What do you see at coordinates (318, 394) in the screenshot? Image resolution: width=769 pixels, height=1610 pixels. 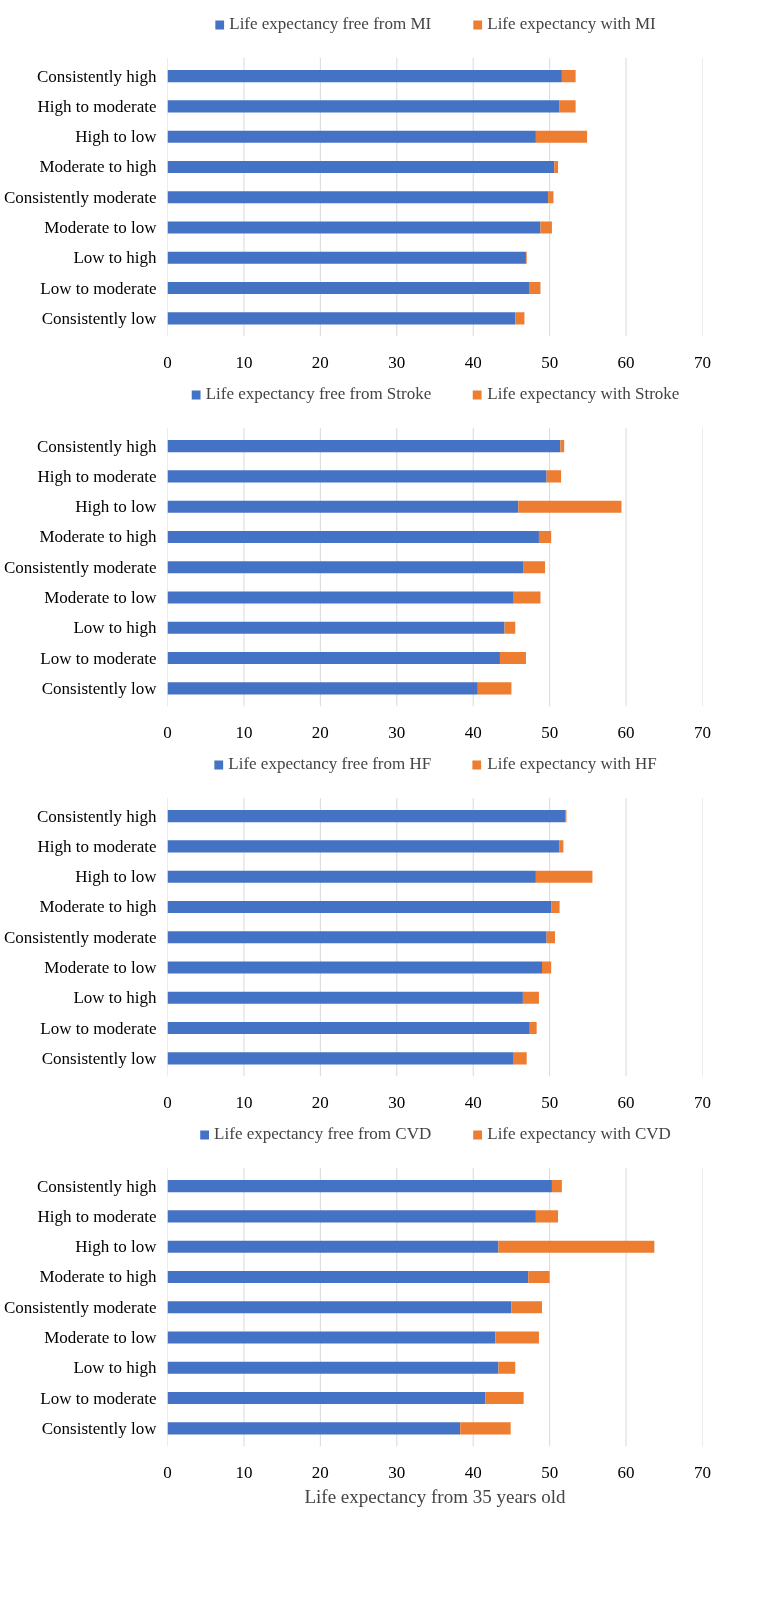 I see `legend-label: Life expectancy free from Stroke` at bounding box center [318, 394].